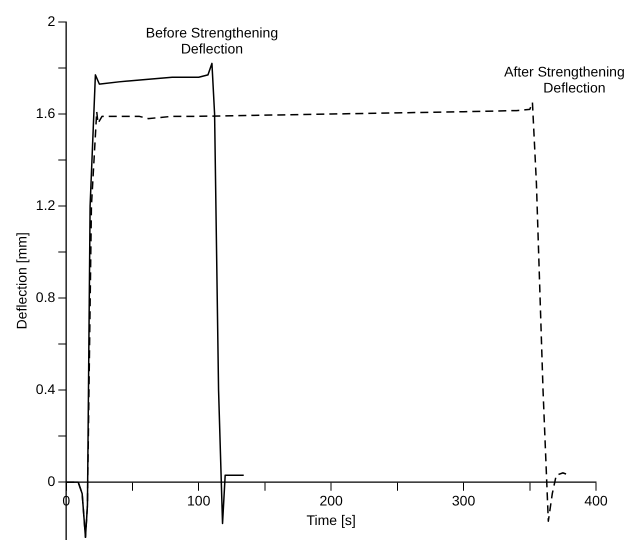 The width and height of the screenshot is (634, 559). What do you see at coordinates (331, 500) in the screenshot?
I see `x-tick-label: 200` at bounding box center [331, 500].